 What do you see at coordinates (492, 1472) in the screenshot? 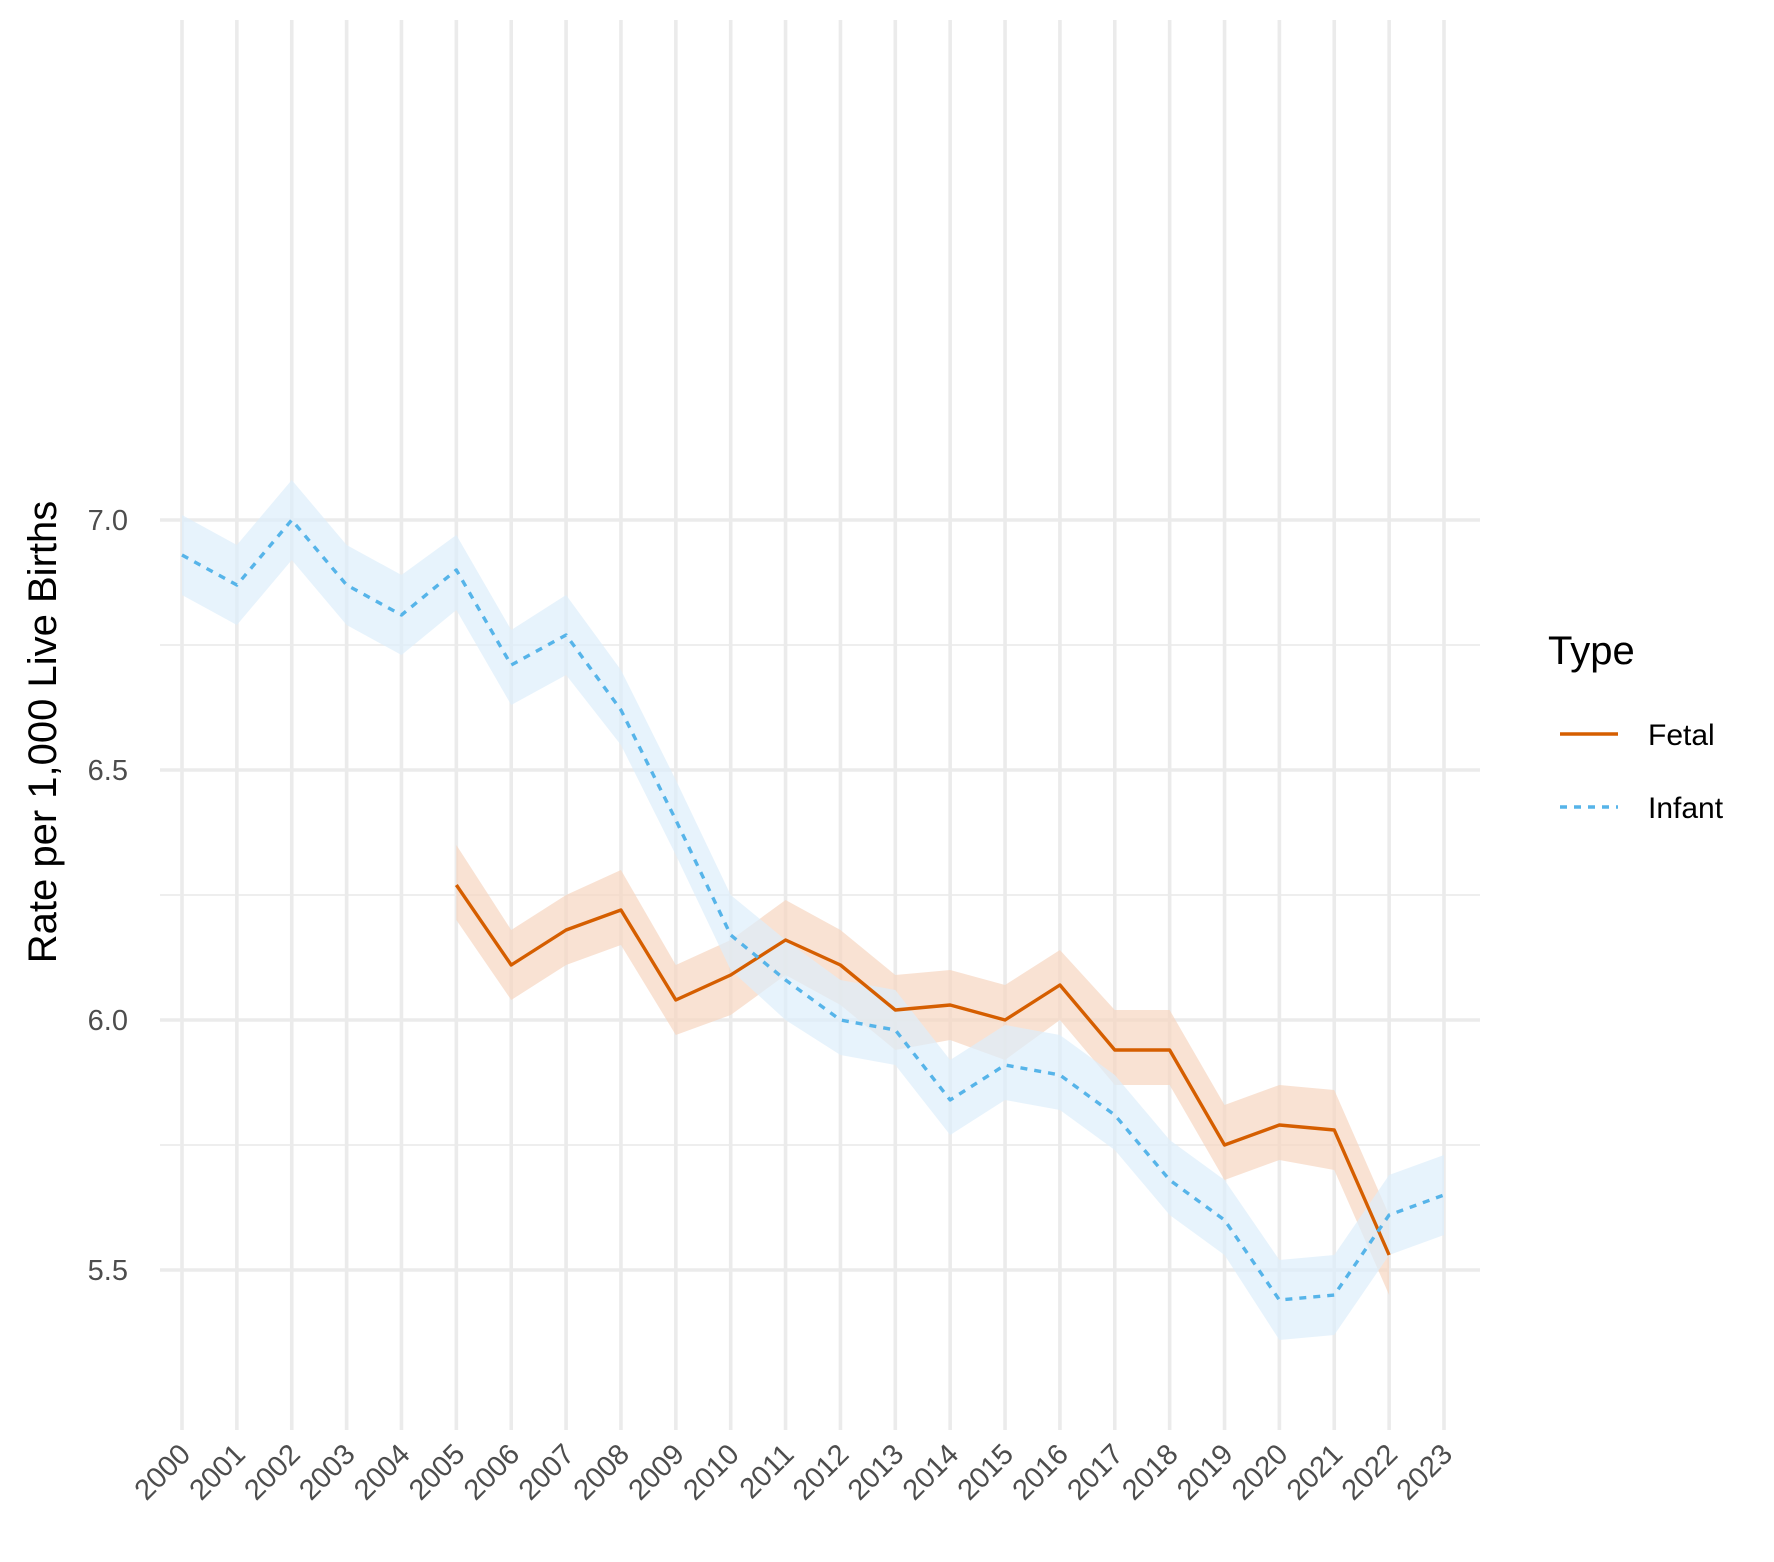
I see `x-tick-label: 2006` at bounding box center [492, 1472].